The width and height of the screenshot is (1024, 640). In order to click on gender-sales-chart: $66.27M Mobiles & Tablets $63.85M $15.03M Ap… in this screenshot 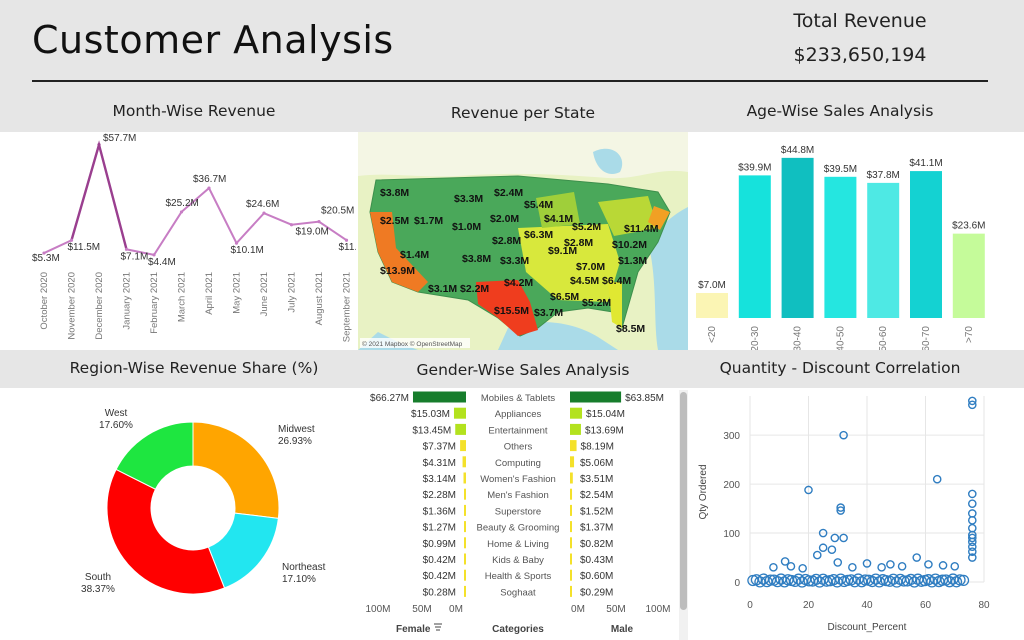, I will do `click(518, 513)`.